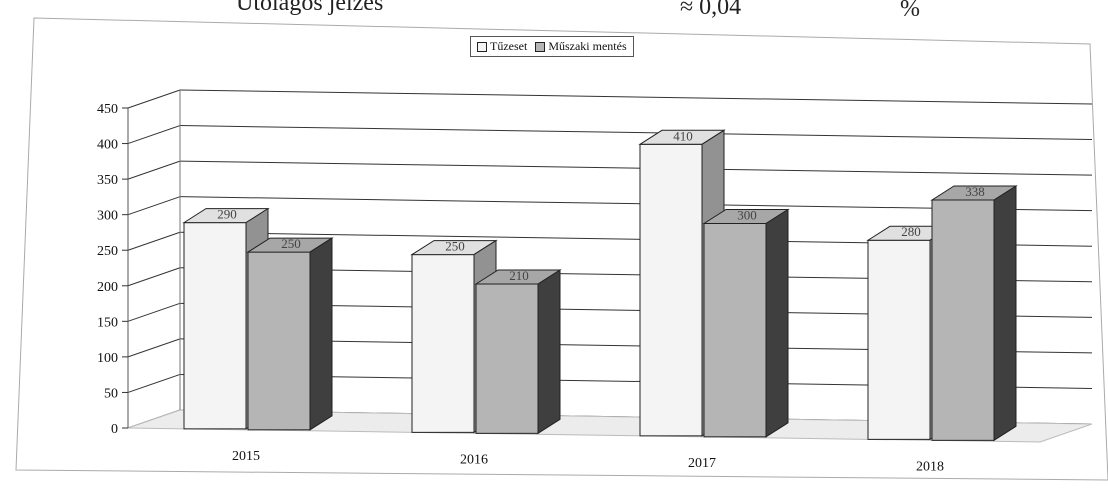 Image resolution: width=1108 pixels, height=498 pixels. What do you see at coordinates (227, 214) in the screenshot?
I see `bar-value-label: 290` at bounding box center [227, 214].